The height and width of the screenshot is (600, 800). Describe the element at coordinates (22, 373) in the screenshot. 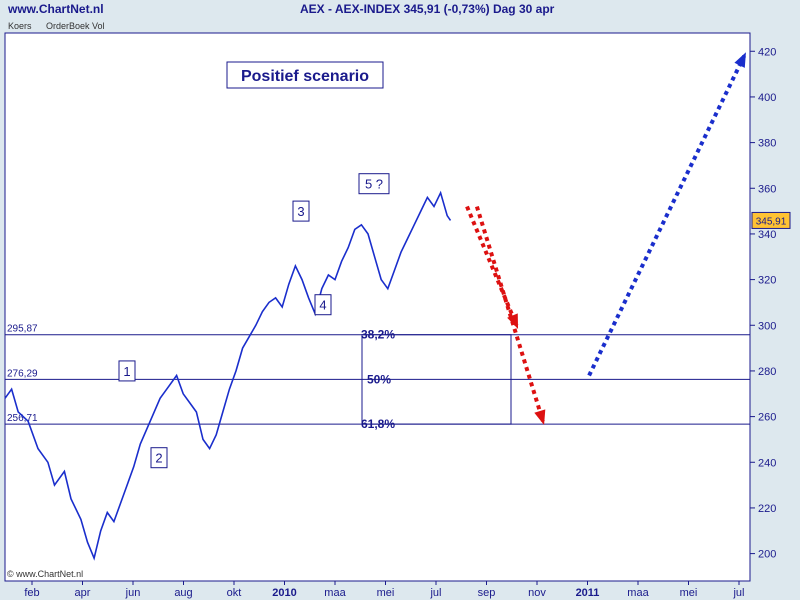

I see `level-label: 276,29` at that location.